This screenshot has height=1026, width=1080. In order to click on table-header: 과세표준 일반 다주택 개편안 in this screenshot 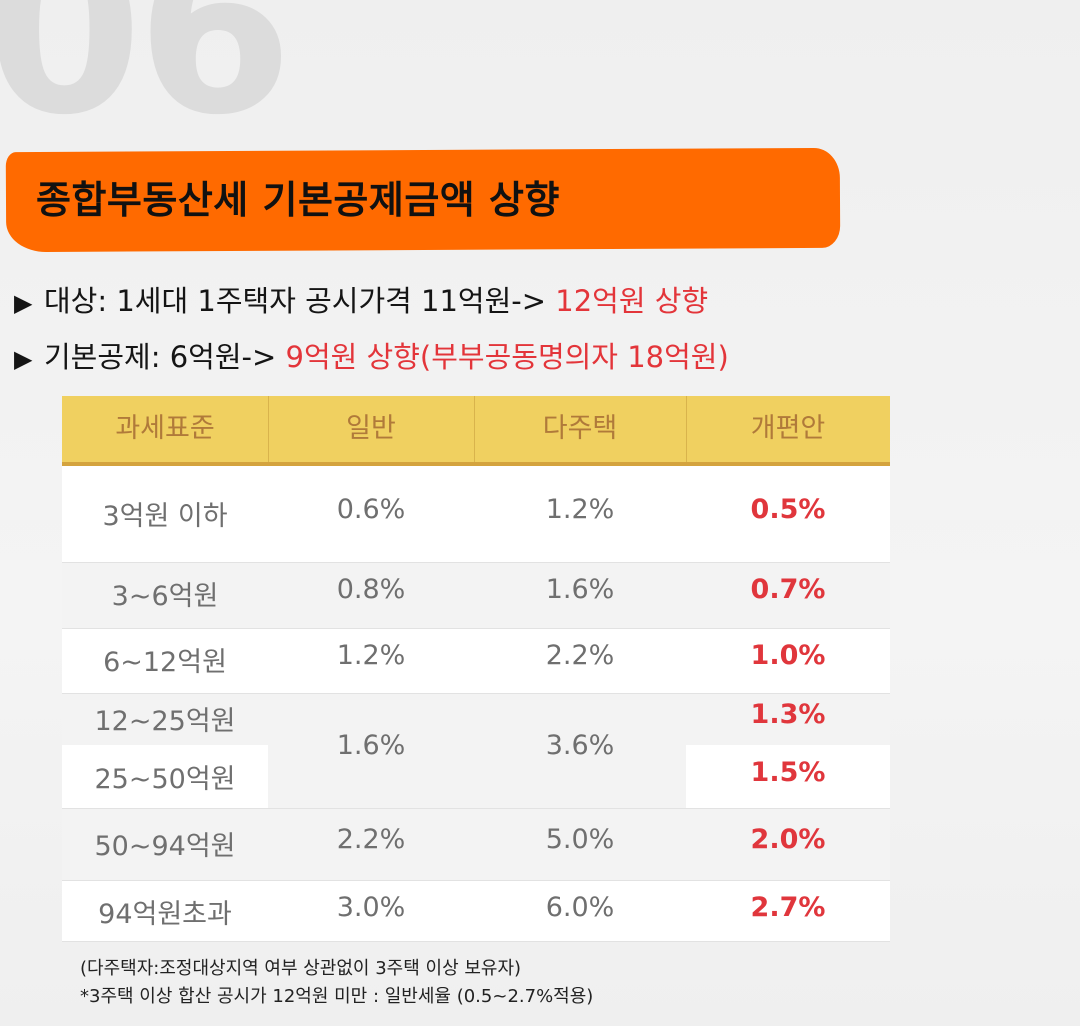, I will do `click(476, 431)`.